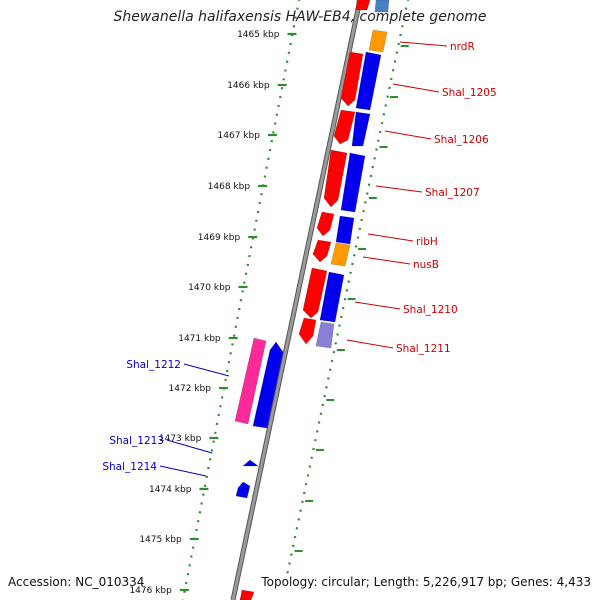  I want to click on gene-feature-nusB, so click(340, 254).